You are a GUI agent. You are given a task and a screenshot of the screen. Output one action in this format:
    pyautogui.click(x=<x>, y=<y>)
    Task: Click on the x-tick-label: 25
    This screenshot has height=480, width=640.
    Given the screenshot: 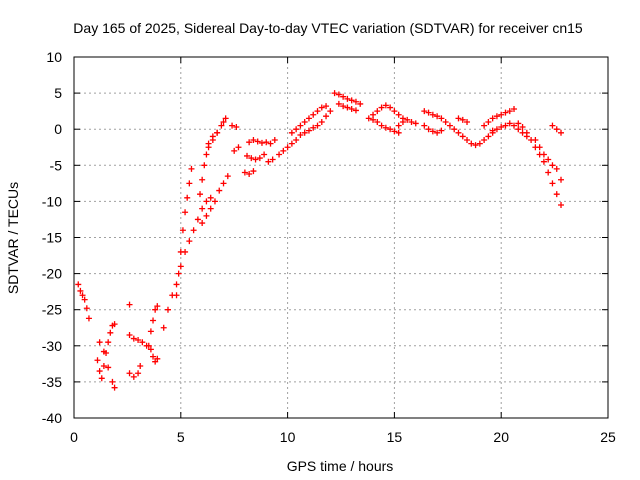 What is the action you would take?
    pyautogui.click(x=608, y=437)
    